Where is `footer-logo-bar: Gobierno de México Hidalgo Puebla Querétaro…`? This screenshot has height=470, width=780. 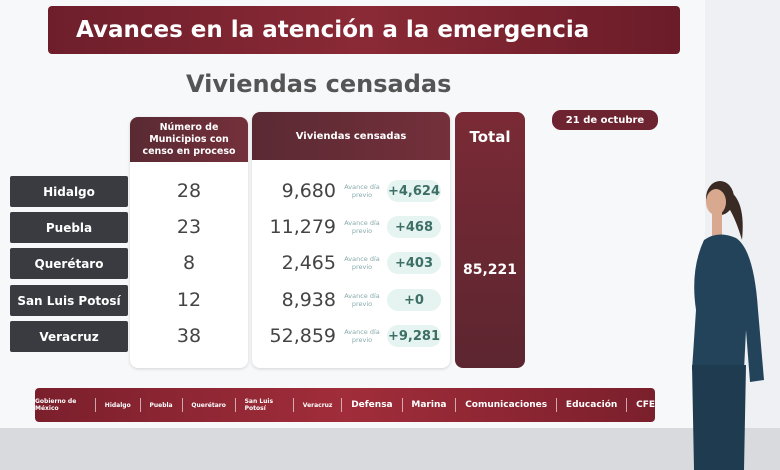
footer-logo-bar: Gobierno de México Hidalgo Puebla Querétaro… is located at coordinates (345, 405).